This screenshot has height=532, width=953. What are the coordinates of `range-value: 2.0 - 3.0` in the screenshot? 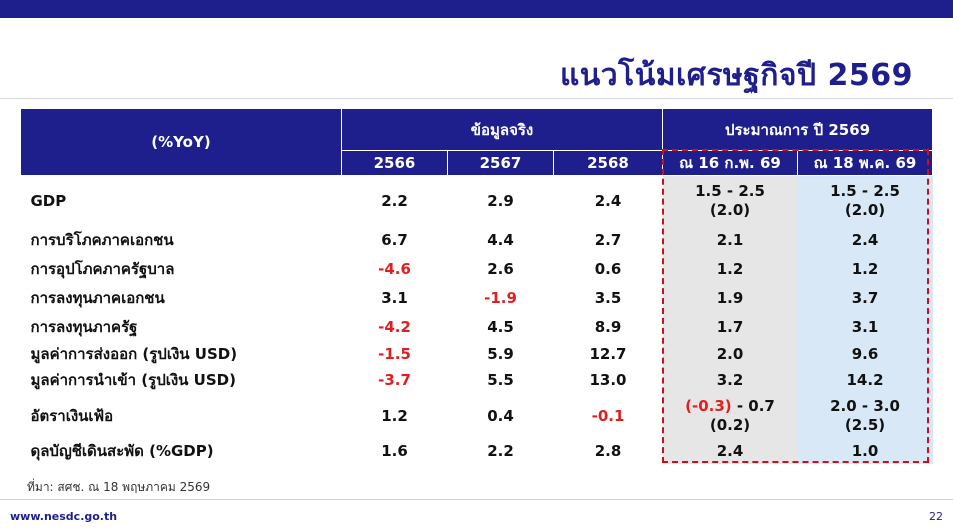 It's located at (865, 406).